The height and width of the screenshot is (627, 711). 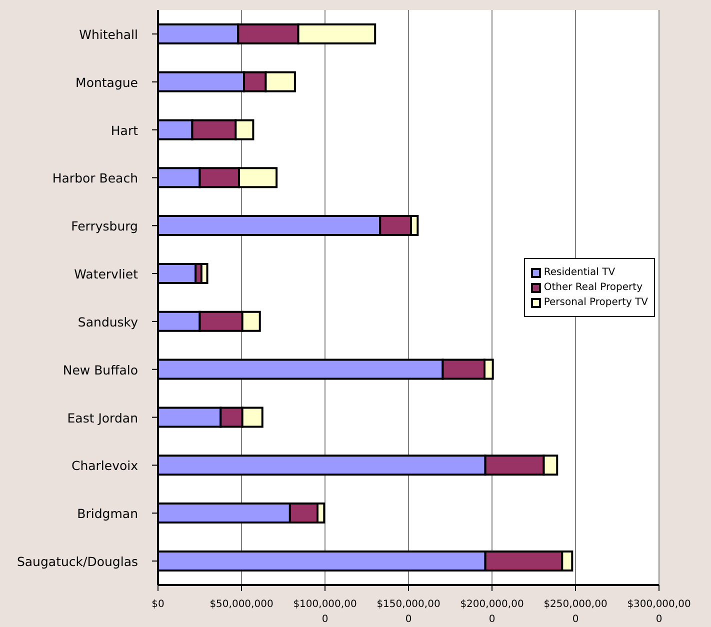 What do you see at coordinates (108, 322) in the screenshot?
I see `y-tick-label: Sandusky` at bounding box center [108, 322].